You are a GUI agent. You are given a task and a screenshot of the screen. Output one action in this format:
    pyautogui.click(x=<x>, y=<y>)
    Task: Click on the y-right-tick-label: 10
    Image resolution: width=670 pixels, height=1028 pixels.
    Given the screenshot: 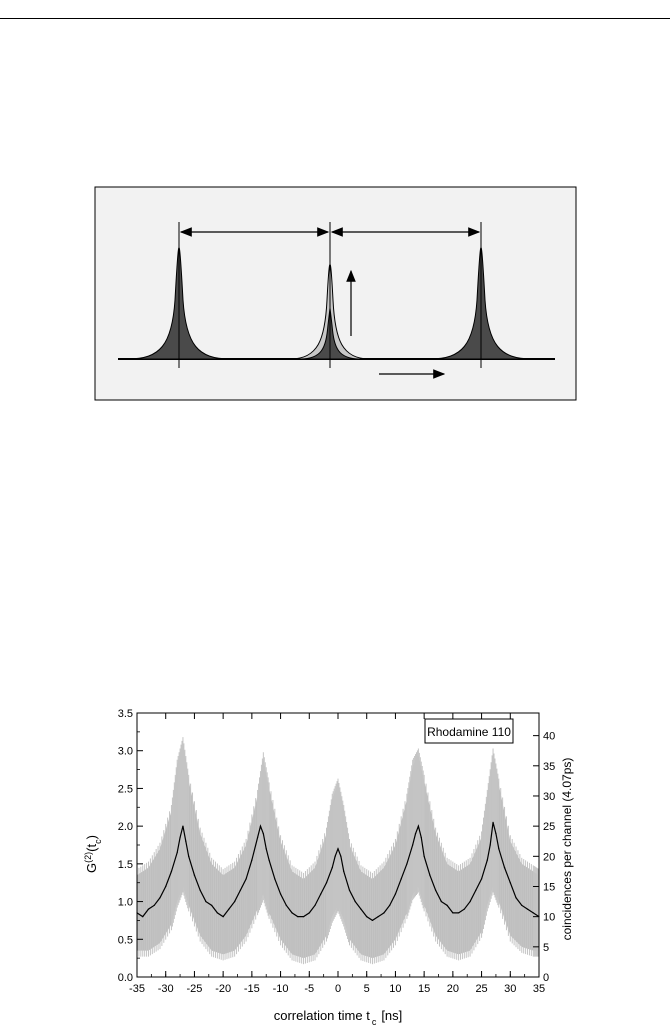 What is the action you would take?
    pyautogui.click(x=549, y=918)
    